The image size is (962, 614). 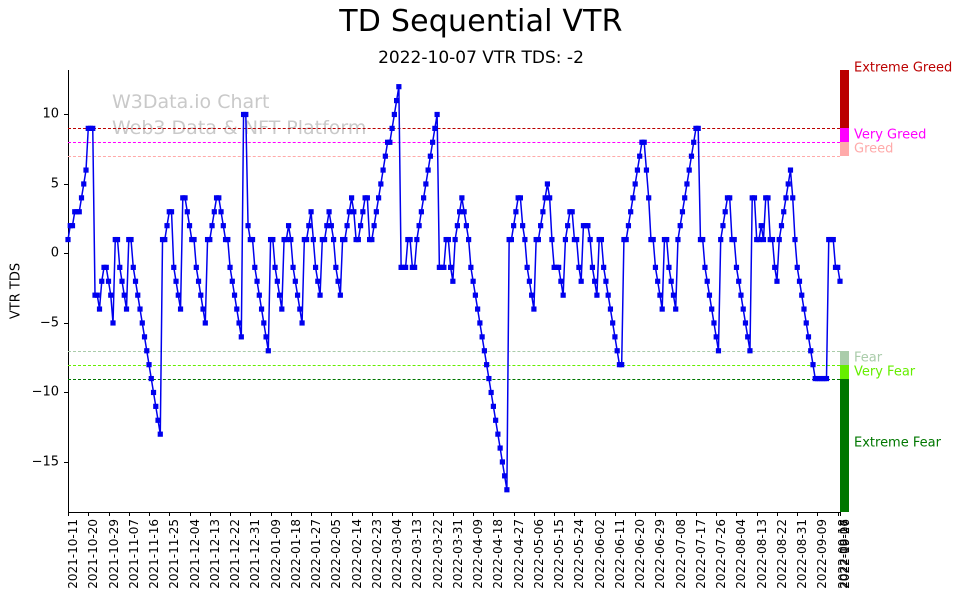 What do you see at coordinates (700, 554) in the screenshot?
I see `x-tick-label: 2022-07-17` at bounding box center [700, 554].